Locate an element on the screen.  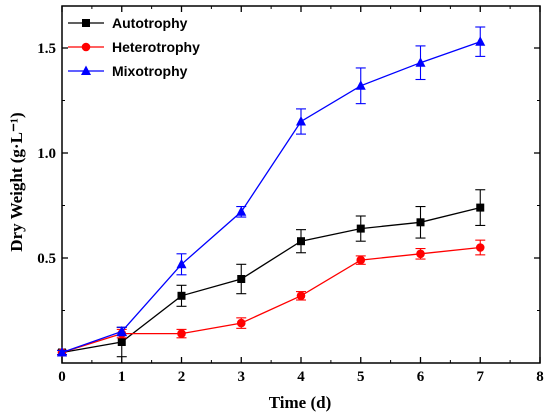
legend: Autotrophy Heterotrophy Mixotrophy is located at coordinates (134, 47).